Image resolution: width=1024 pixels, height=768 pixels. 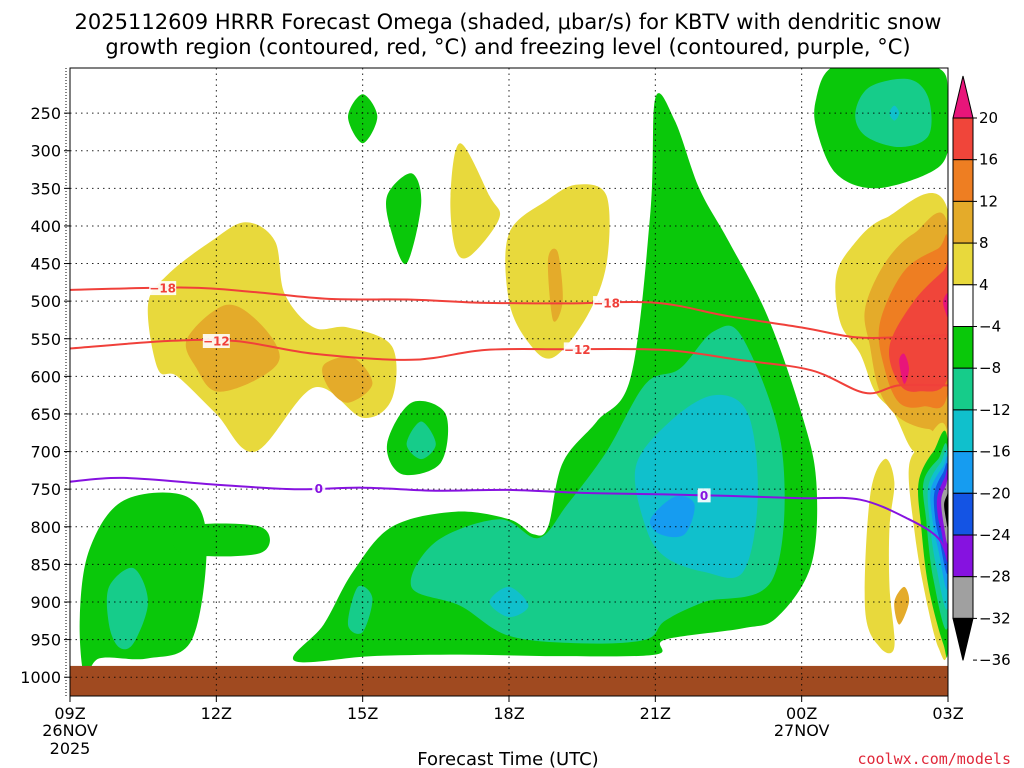 What do you see at coordinates (70, 748) in the screenshot?
I see `x-tick-year-09Z: 2025` at bounding box center [70, 748].